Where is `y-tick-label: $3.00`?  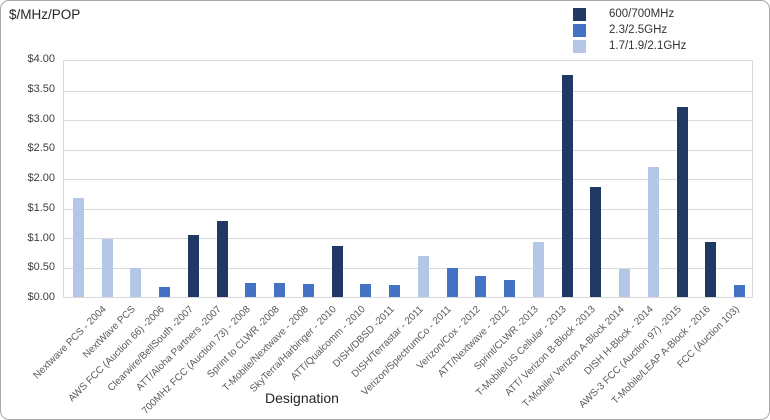
y-tick-label: $3.00 is located at coordinates (41, 118).